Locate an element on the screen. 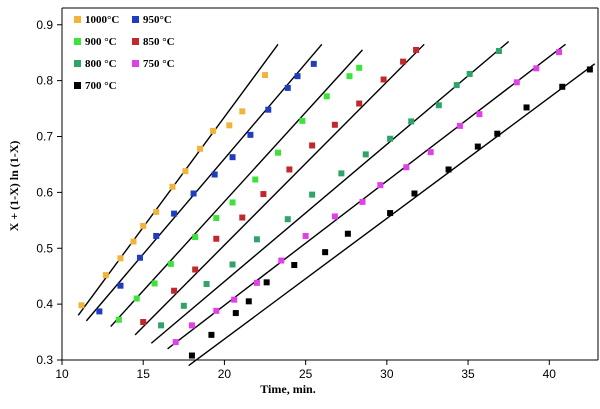  y-axis-ticks: 0.3 0.4 0.5 0.6 0.7 0.8 0.9 is located at coordinates (49, 192).